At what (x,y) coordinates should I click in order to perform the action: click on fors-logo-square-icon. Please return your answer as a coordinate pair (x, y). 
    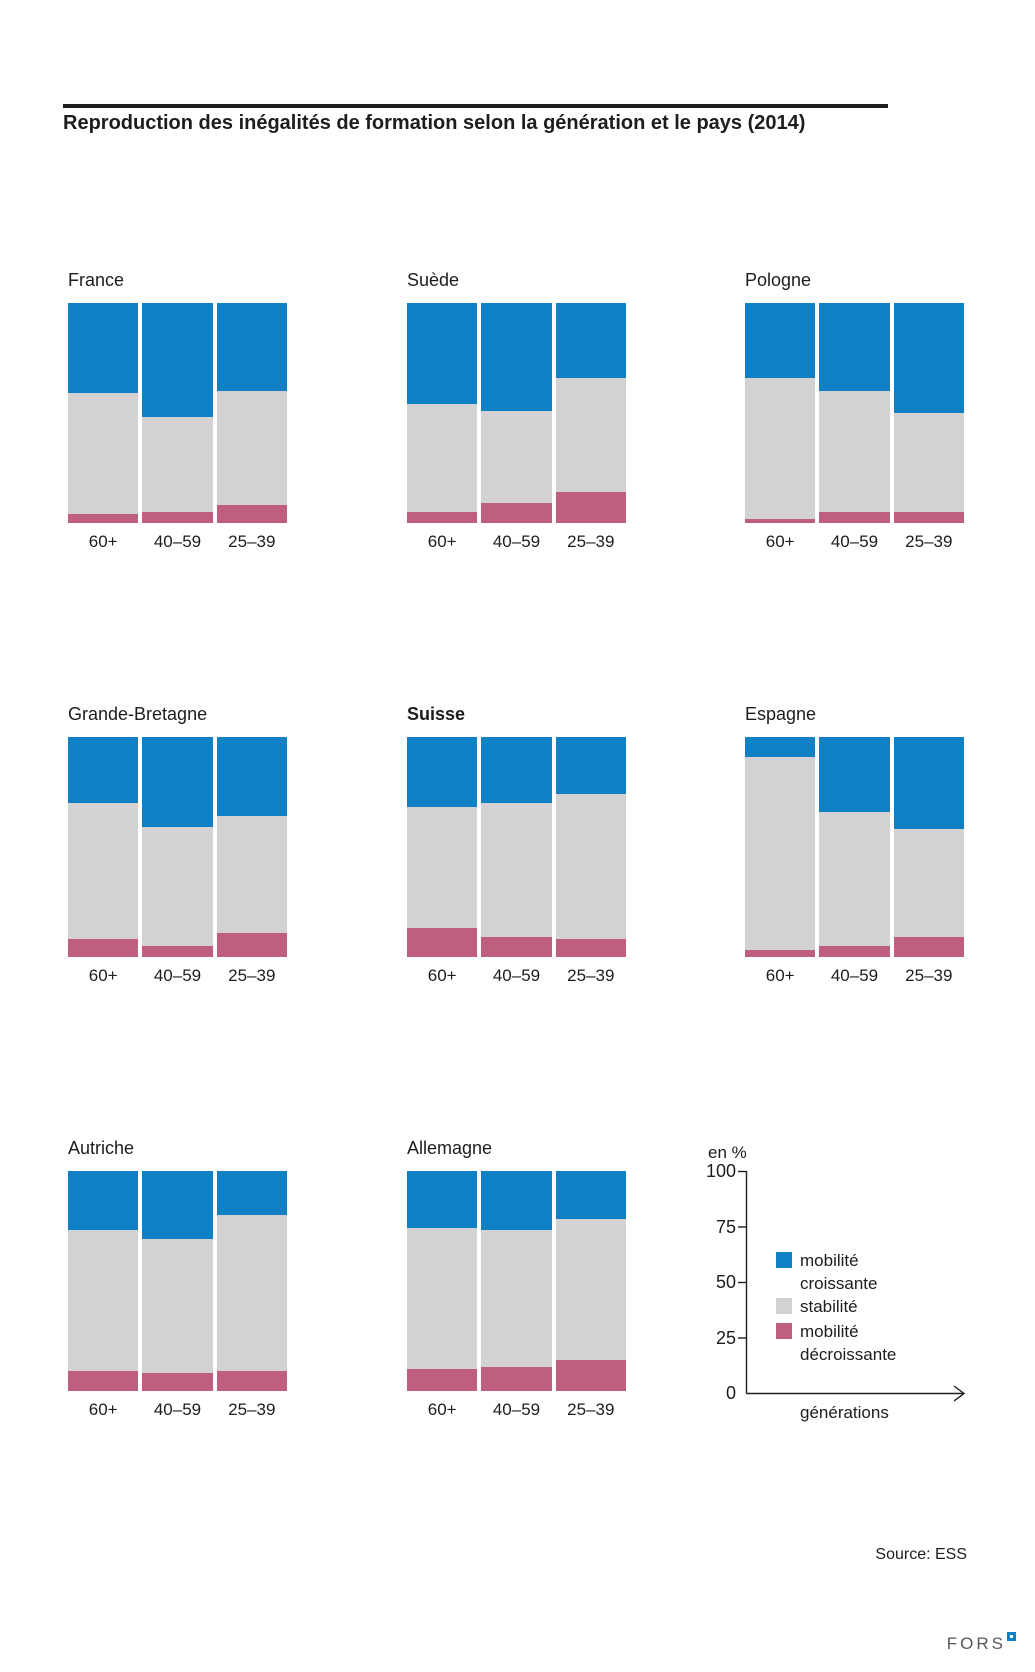
    Looking at the image, I should click on (1011, 1636).